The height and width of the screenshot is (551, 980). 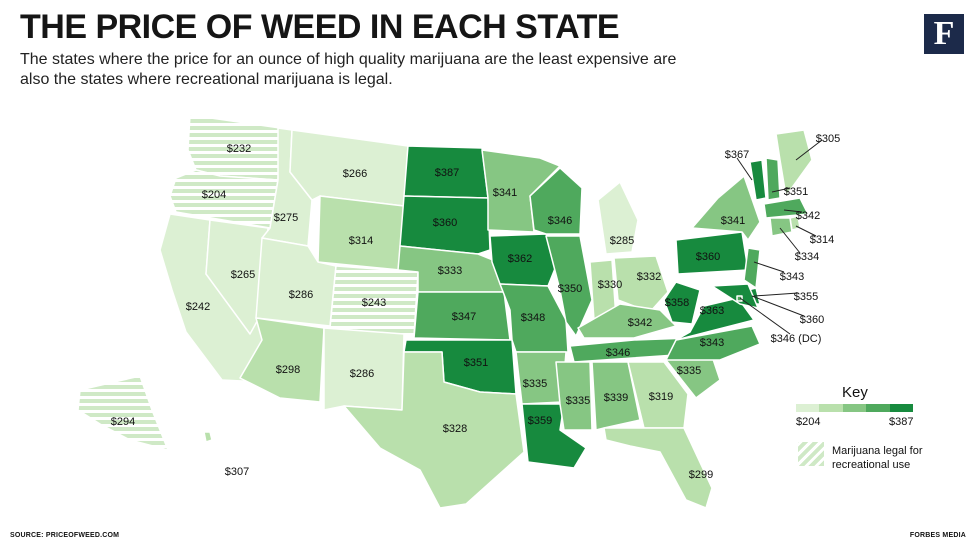 What do you see at coordinates (812, 320) in the screenshot?
I see `price-label-md: $360` at bounding box center [812, 320].